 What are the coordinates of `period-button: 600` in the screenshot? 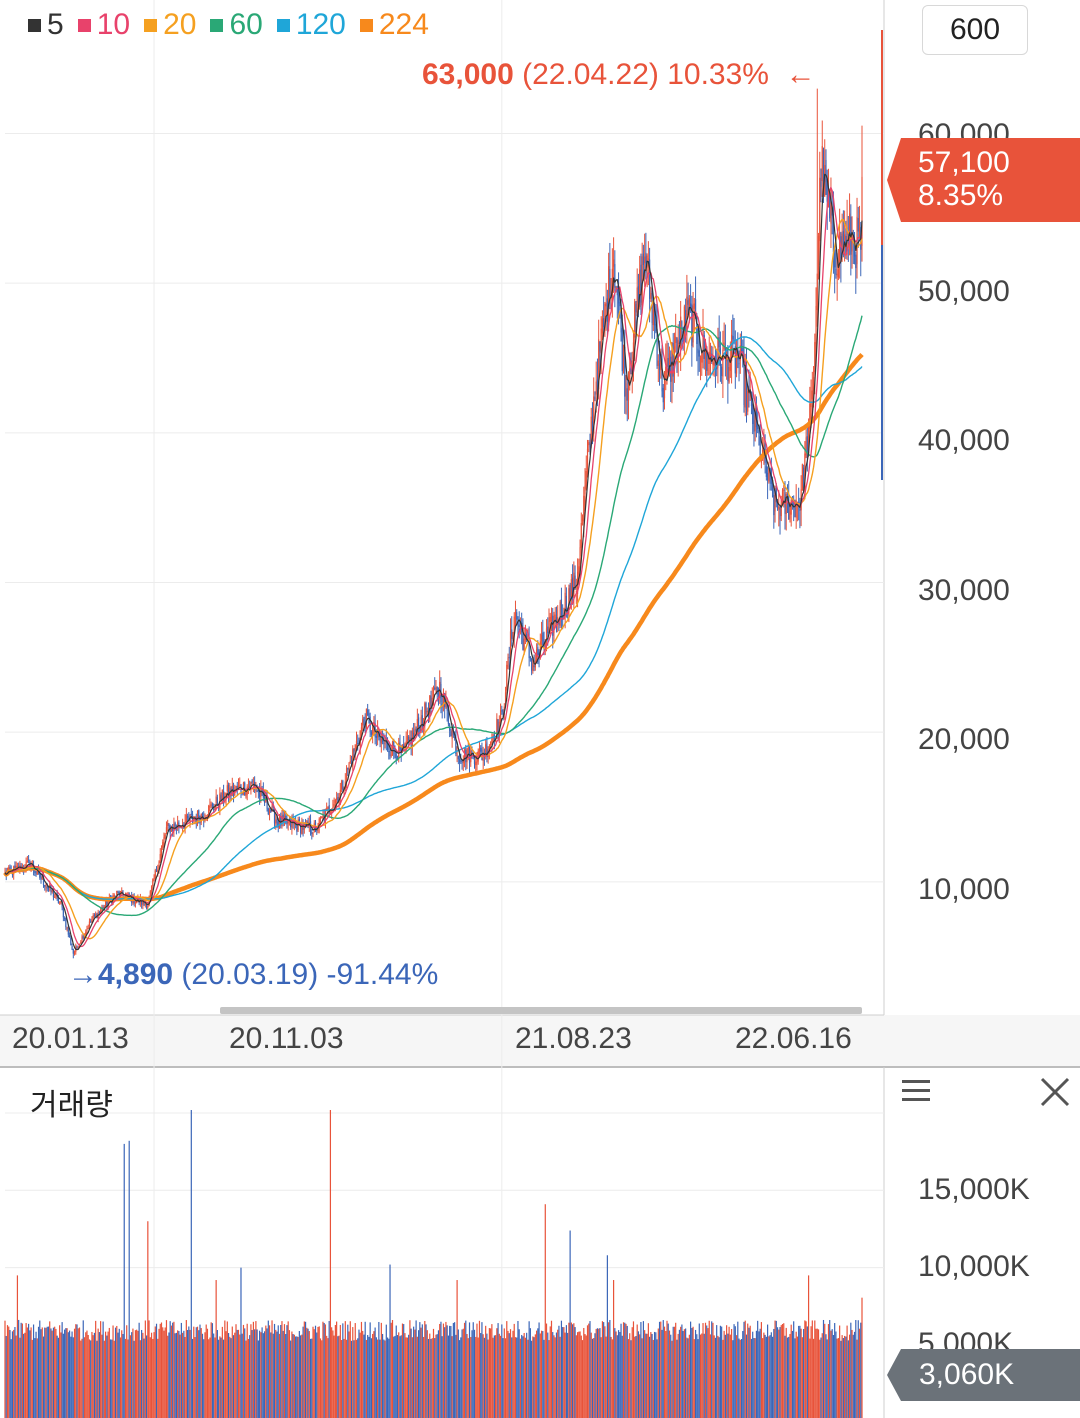 It's located at (975, 30).